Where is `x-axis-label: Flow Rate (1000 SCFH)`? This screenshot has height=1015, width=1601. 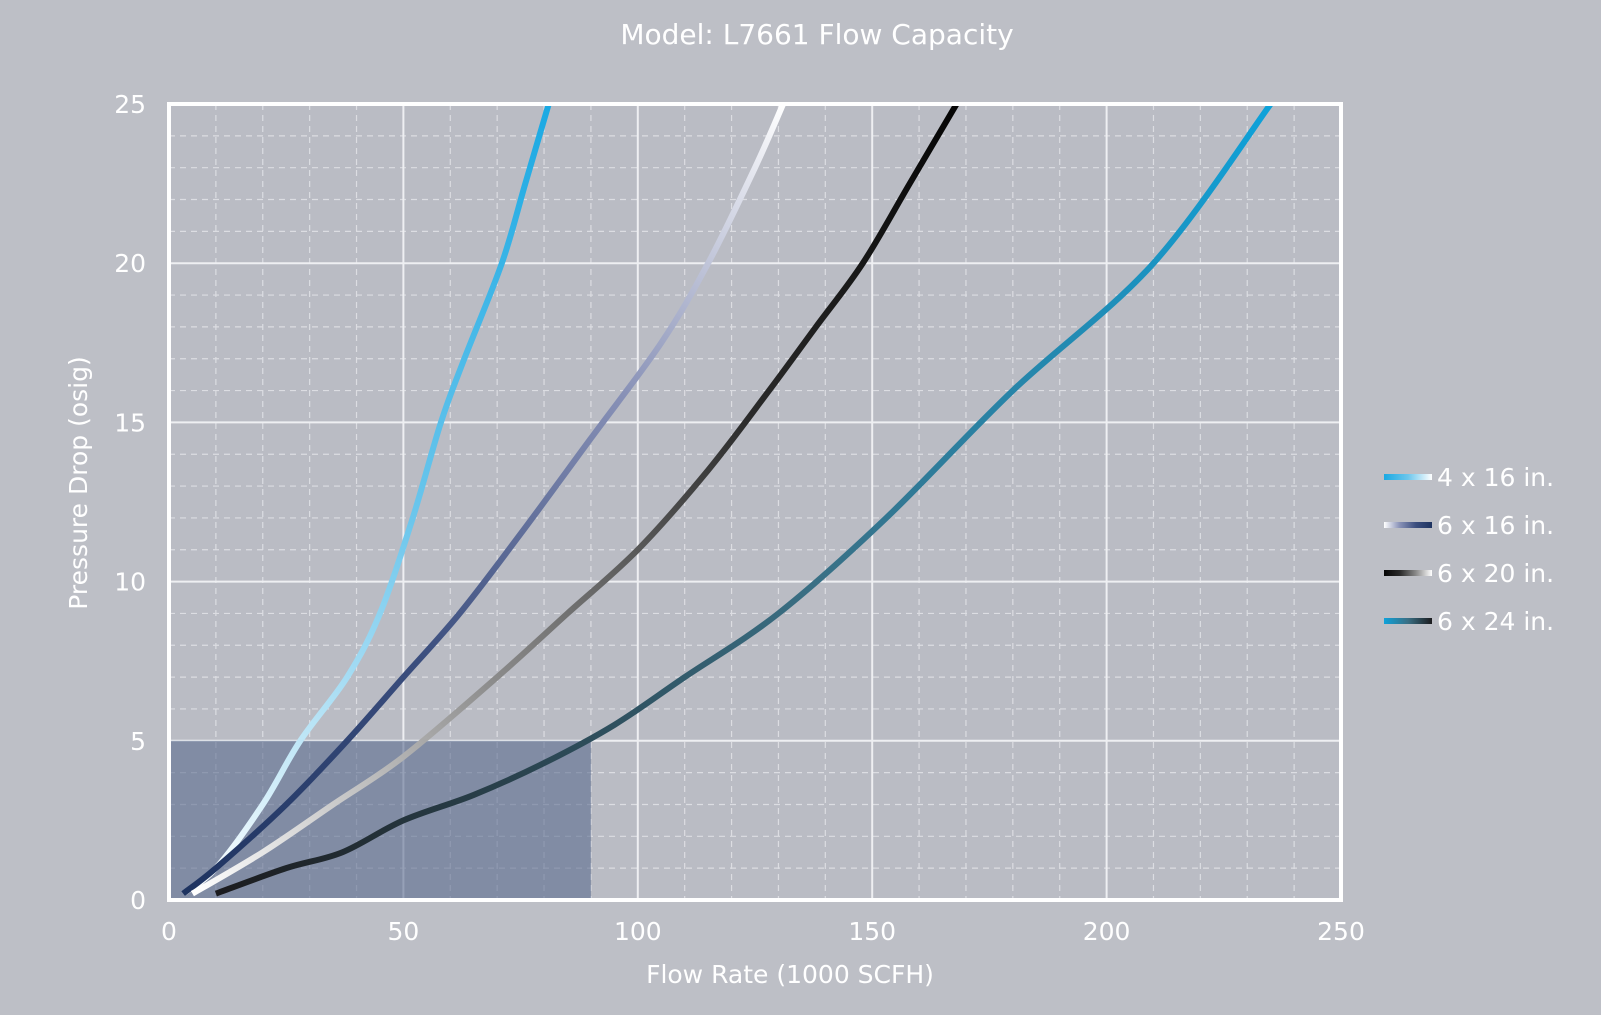
x-axis-label: Flow Rate (1000 SCFH) is located at coordinates (790, 974).